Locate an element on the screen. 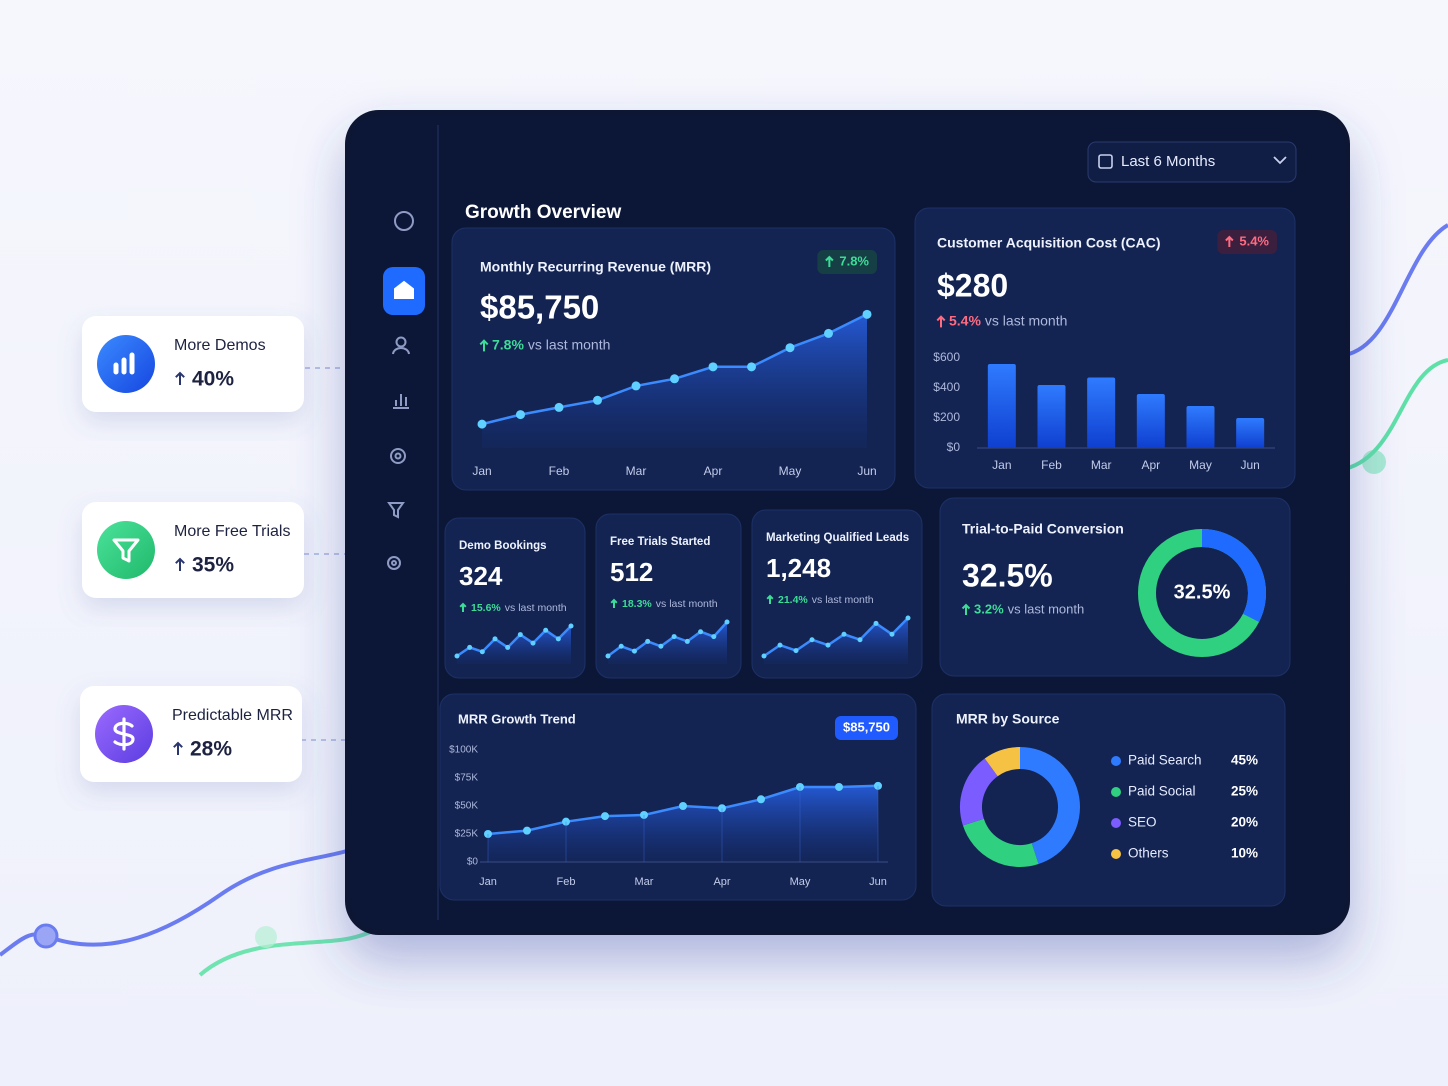  nav-settings is located at coordinates (394, 563).